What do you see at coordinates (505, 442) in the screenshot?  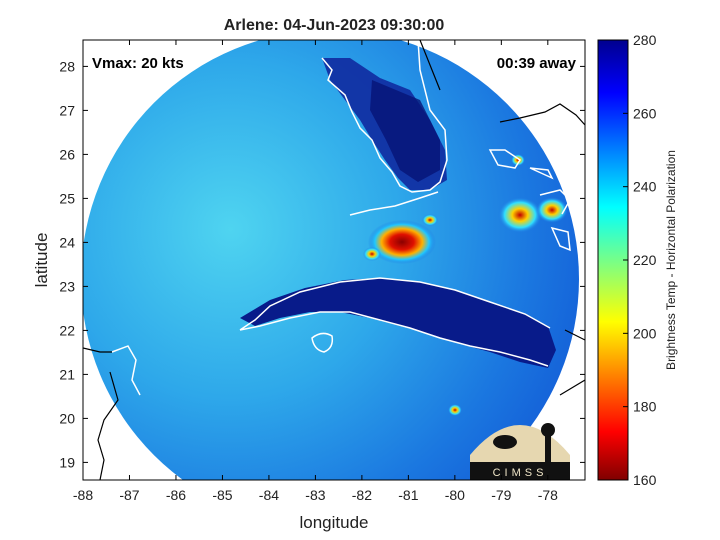 I see `logo-dish` at bounding box center [505, 442].